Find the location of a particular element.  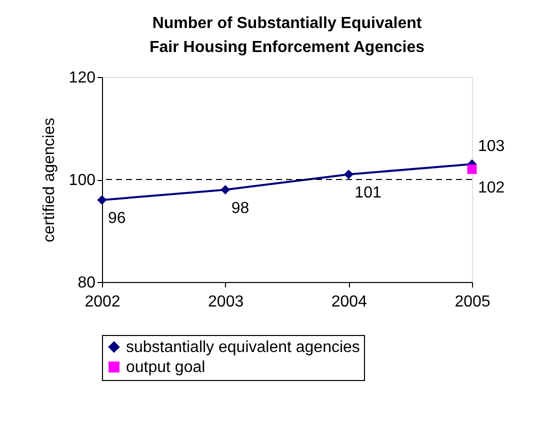

y-tick-label: 100 is located at coordinates (82, 180).